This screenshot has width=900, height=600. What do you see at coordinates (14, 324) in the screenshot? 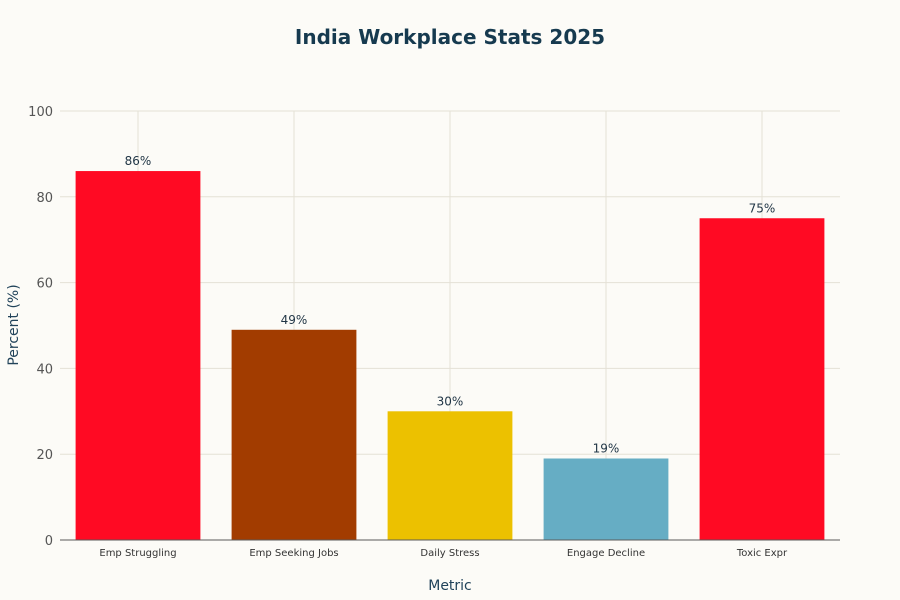
I see `y-axis-label: Percent (%)` at bounding box center [14, 324].